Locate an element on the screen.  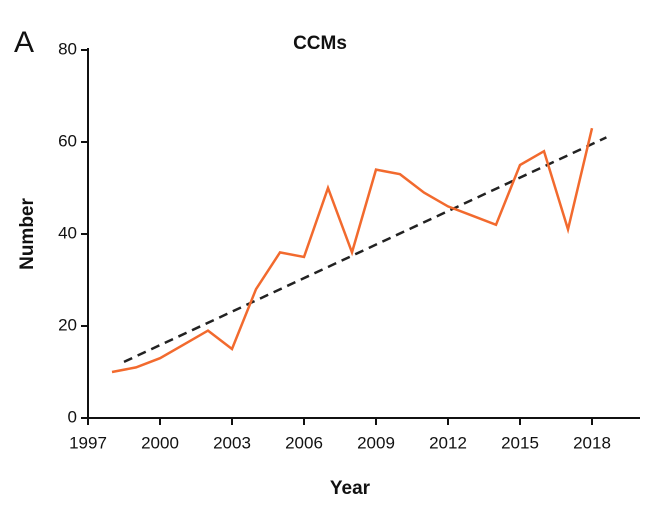
y-tick-label: 80 is located at coordinates (67, 48).